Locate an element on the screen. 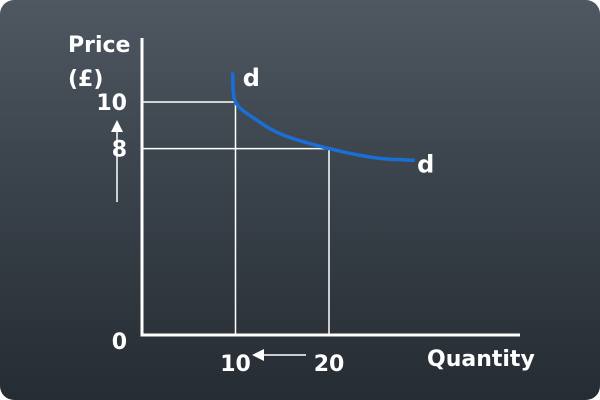 The width and height of the screenshot is (600, 400). y-tick-labels: 0 8 10 is located at coordinates (111, 223).